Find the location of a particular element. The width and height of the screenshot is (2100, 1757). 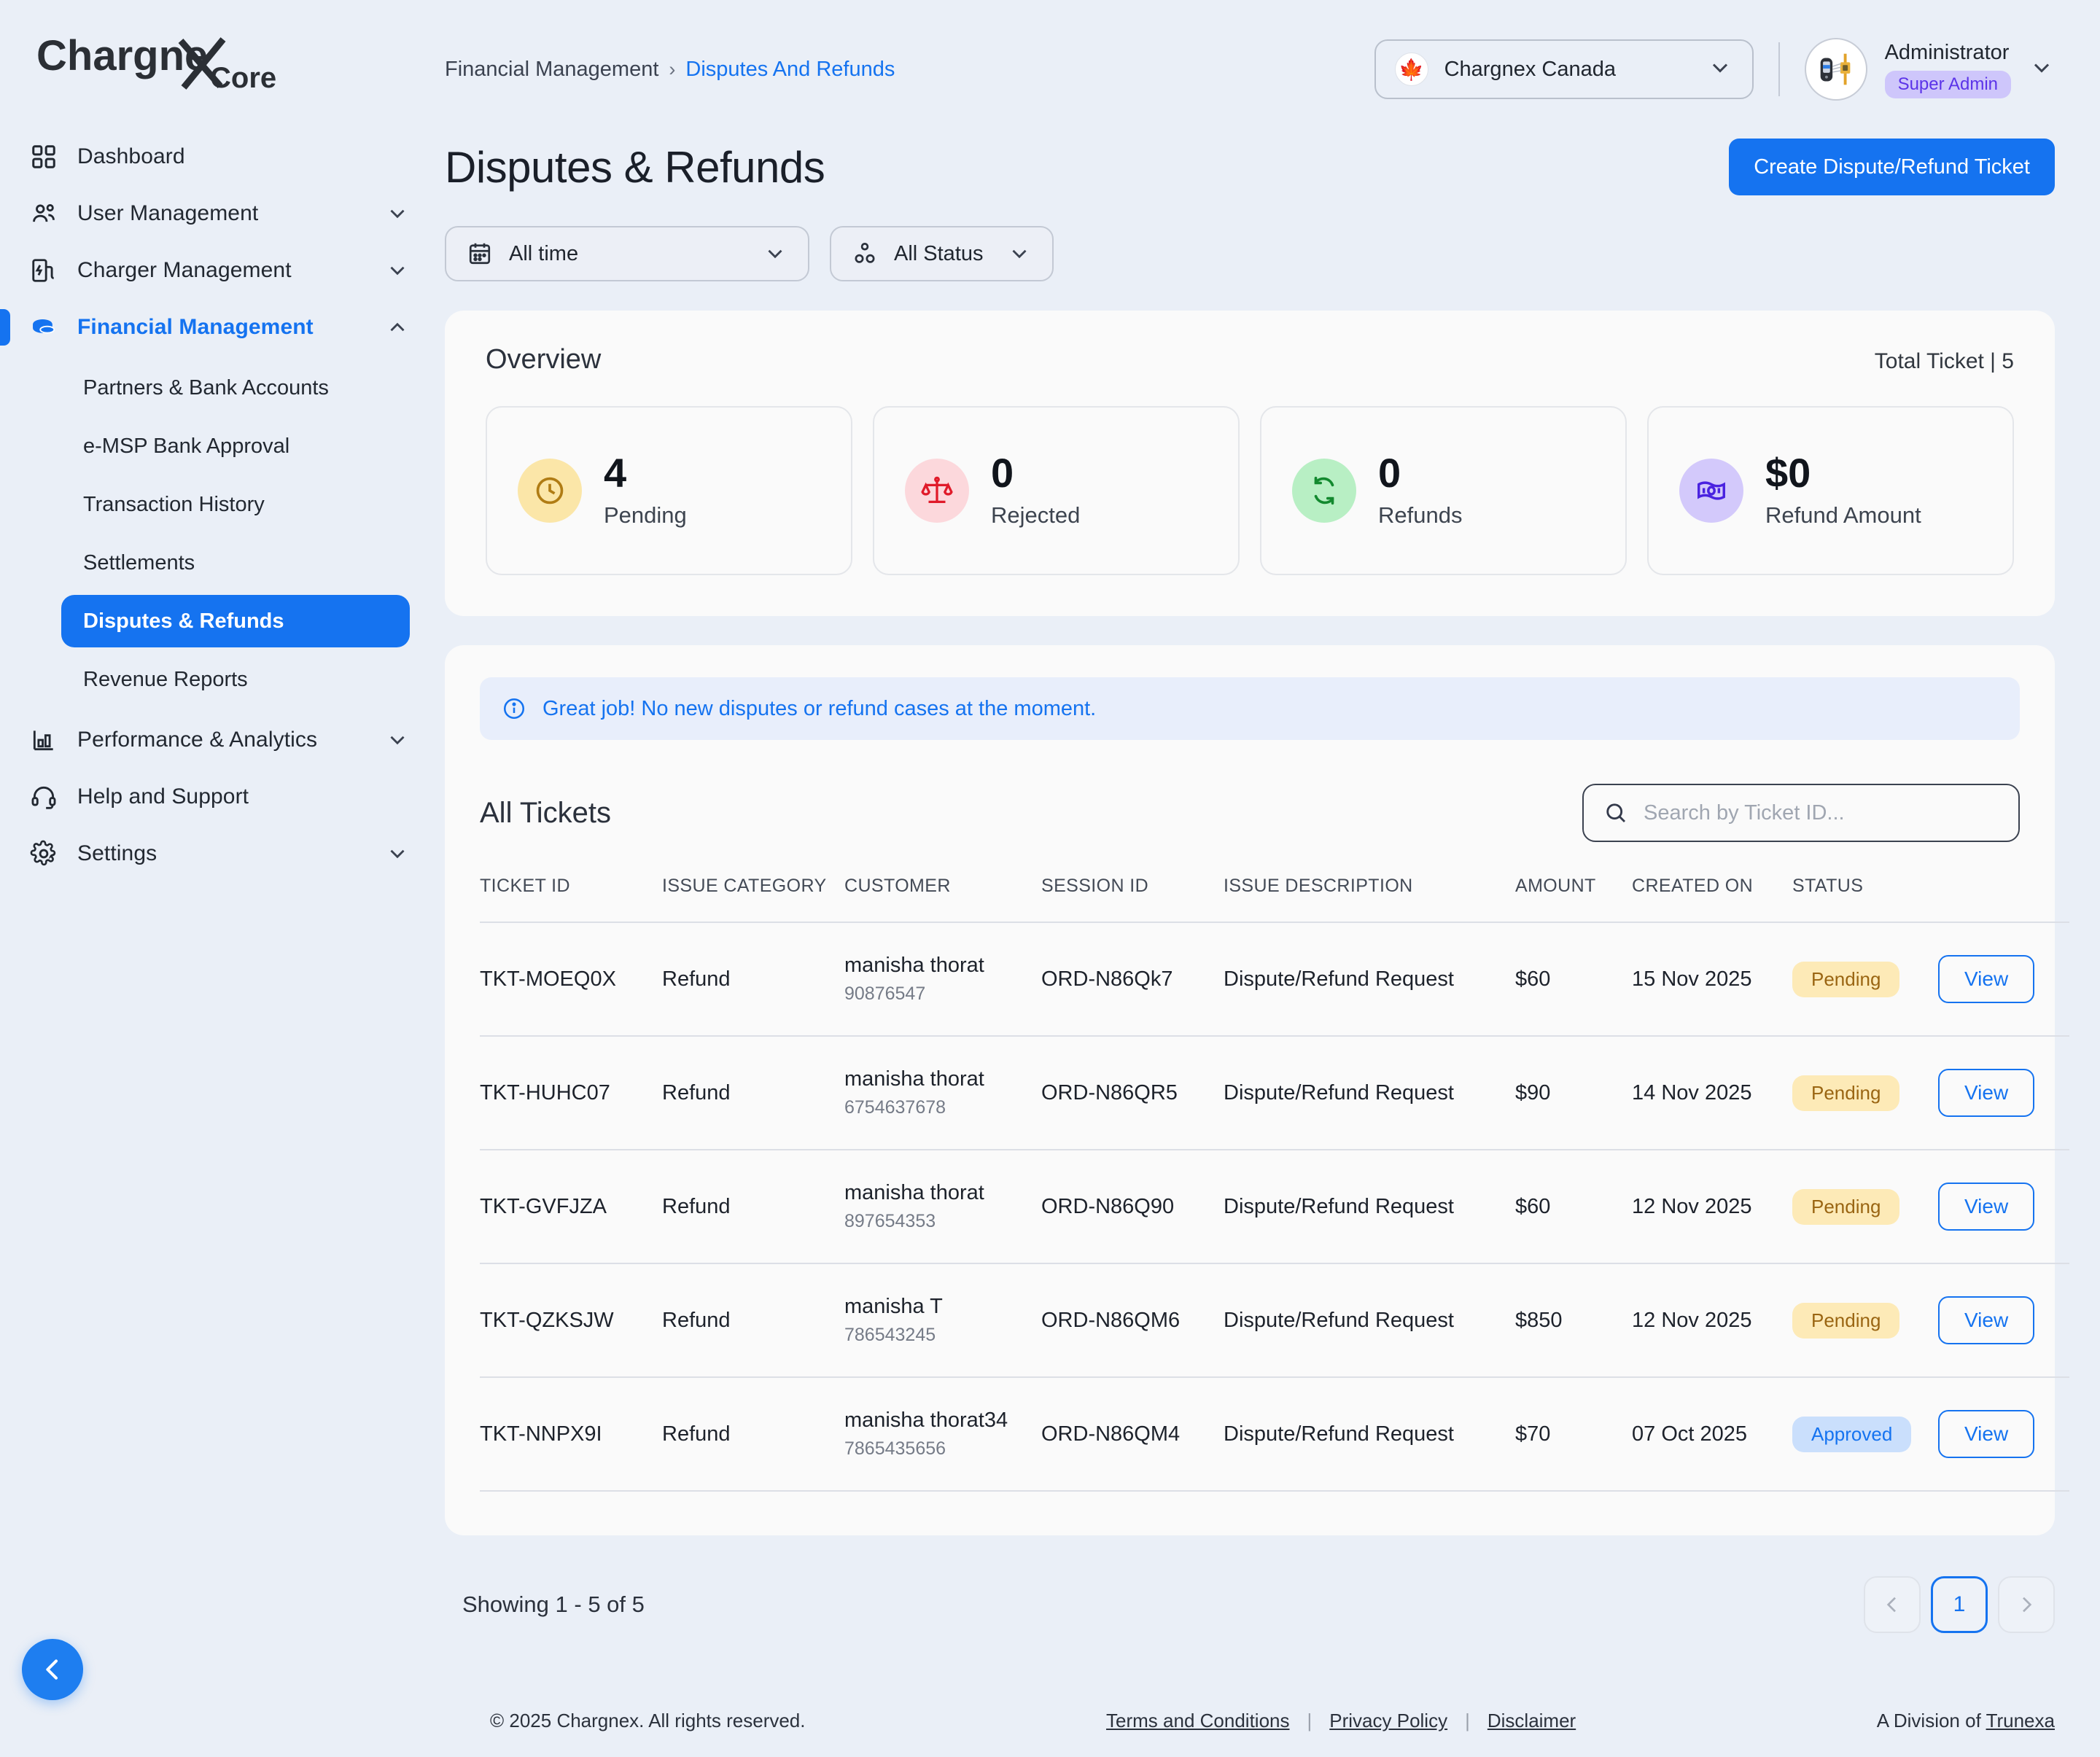

sidebar-subitem-transaction-history: Transaction History is located at coordinates (235, 504).